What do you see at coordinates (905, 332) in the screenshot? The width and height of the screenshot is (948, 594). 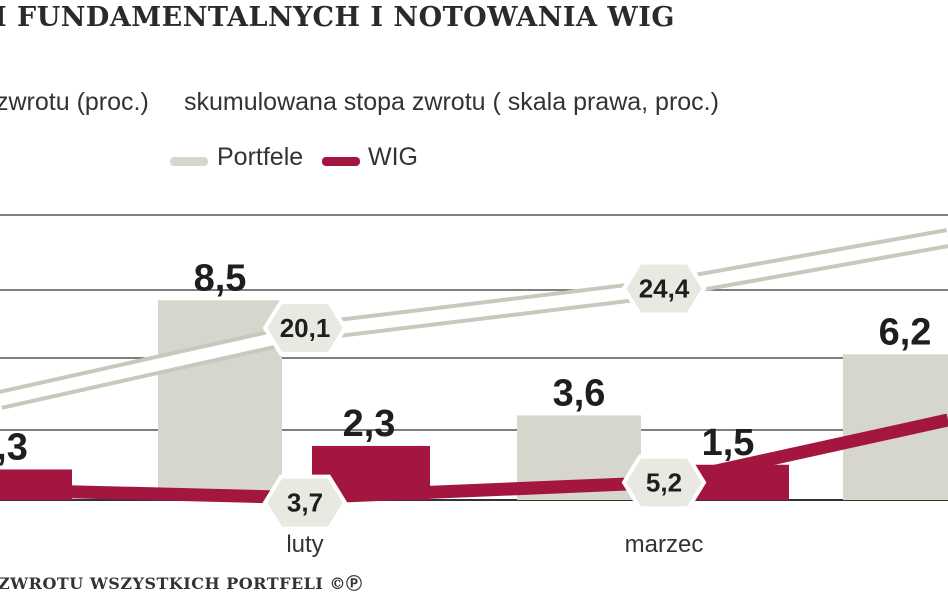 I see `data-label-portfele: 6,2` at bounding box center [905, 332].